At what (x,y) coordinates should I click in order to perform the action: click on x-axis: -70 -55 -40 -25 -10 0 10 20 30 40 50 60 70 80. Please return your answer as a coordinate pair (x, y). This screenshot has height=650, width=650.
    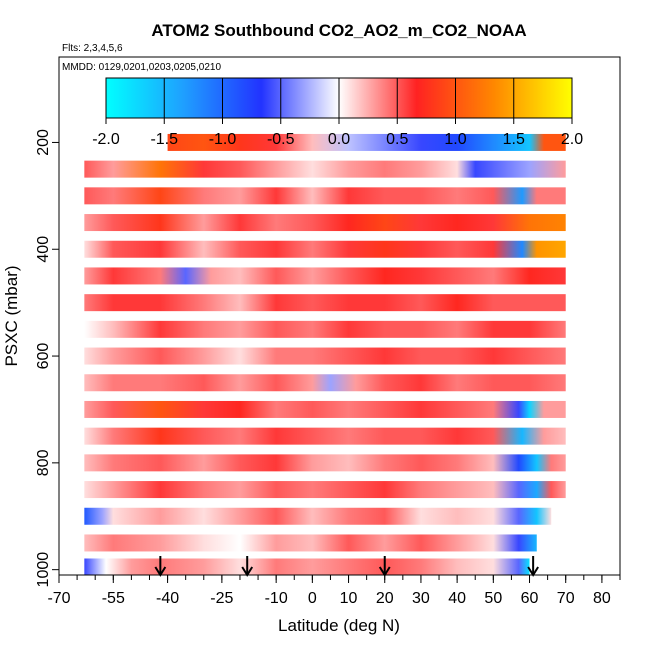
    Looking at the image, I should click on (334, 591).